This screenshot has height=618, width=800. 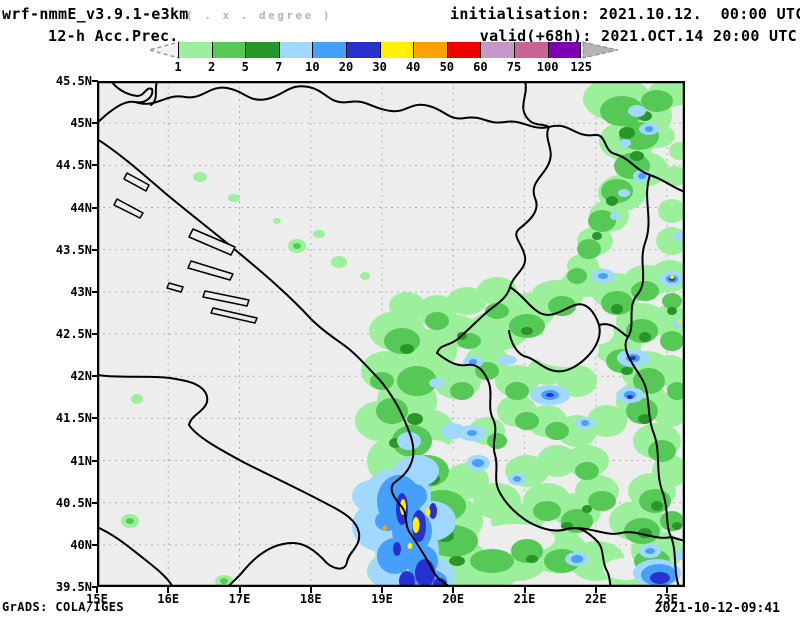 What do you see at coordinates (178, 67) in the screenshot?
I see `legend-tick-label: 1` at bounding box center [178, 67].